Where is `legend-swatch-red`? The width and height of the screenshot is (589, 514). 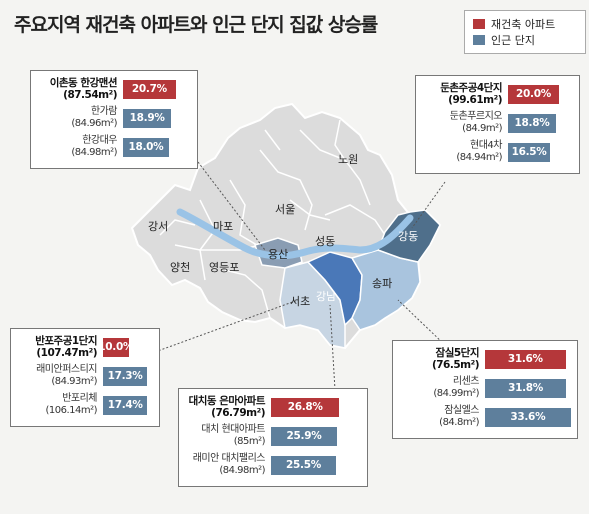 legend-swatch-red is located at coordinates (479, 24).